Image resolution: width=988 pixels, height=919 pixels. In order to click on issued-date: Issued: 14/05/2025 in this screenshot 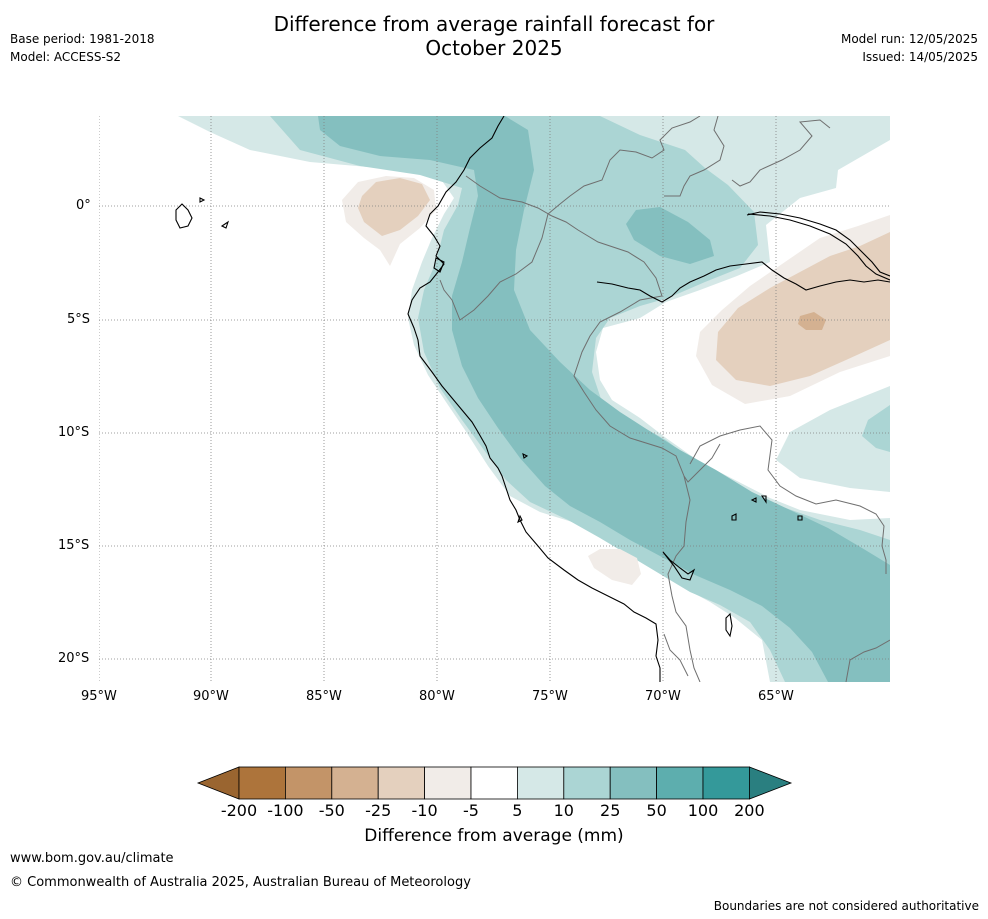, I will do `click(920, 57)`.